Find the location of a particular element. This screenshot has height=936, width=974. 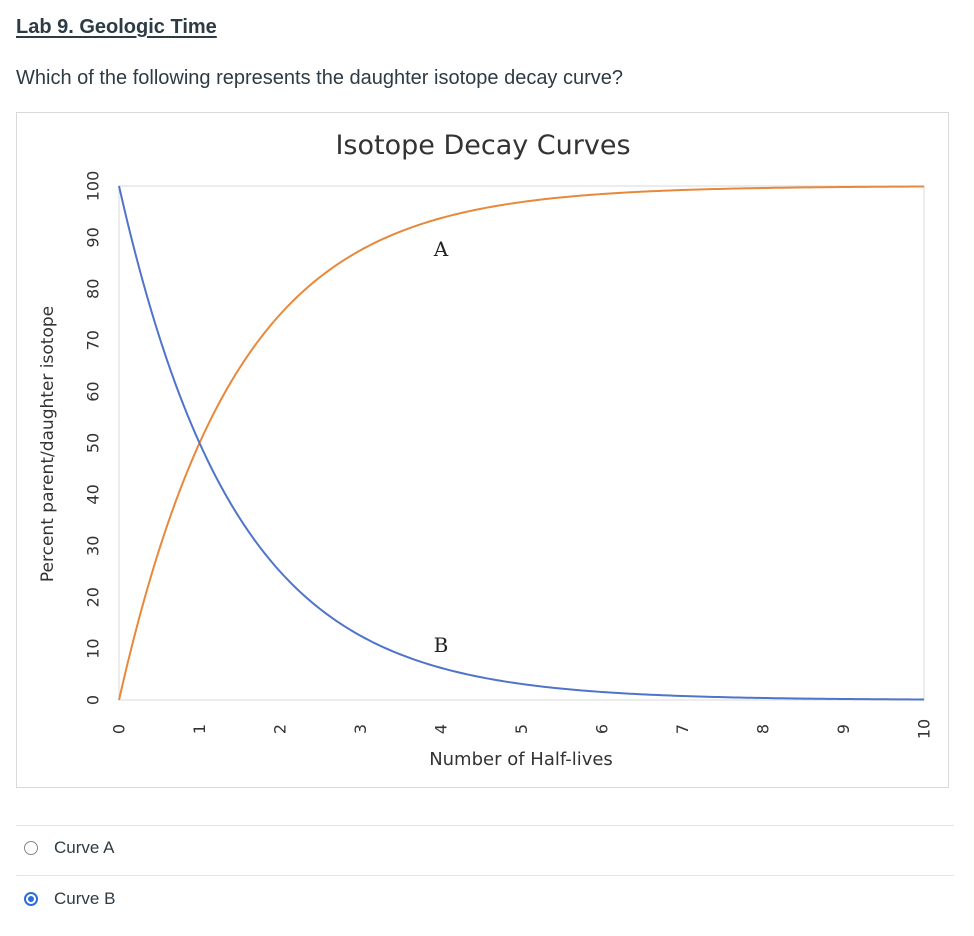

y-tick-label: 20 is located at coordinates (93, 597).